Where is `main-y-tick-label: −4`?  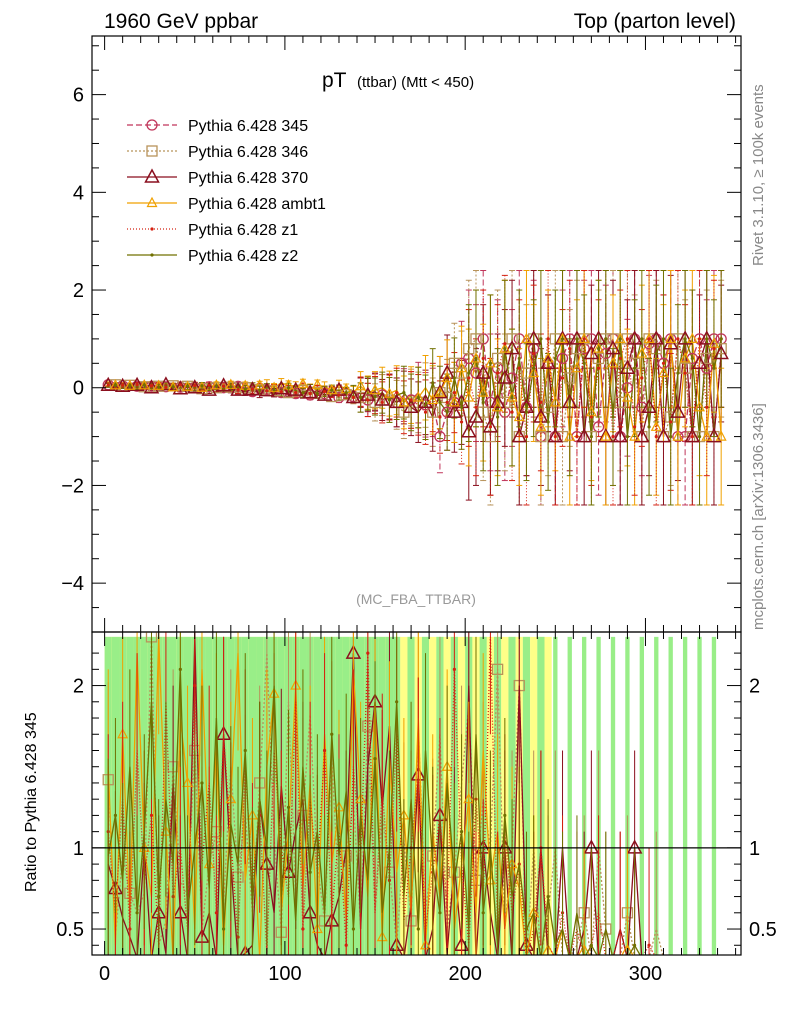
main-y-tick-label: −4 is located at coordinates (72, 584).